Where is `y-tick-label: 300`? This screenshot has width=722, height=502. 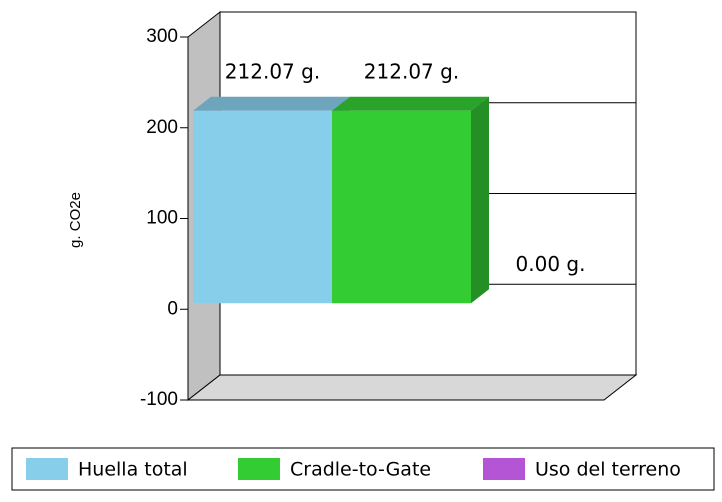 y-tick-label: 300 is located at coordinates (162, 36).